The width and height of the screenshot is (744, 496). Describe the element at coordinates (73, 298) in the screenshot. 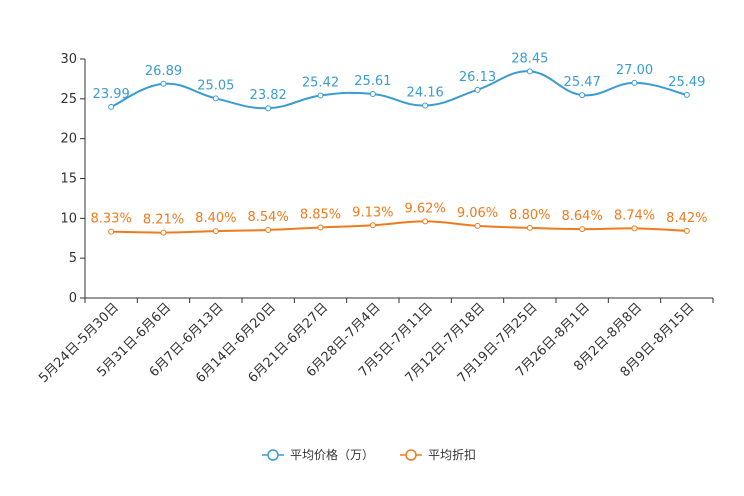

I see `y-tick-label: 0` at that location.